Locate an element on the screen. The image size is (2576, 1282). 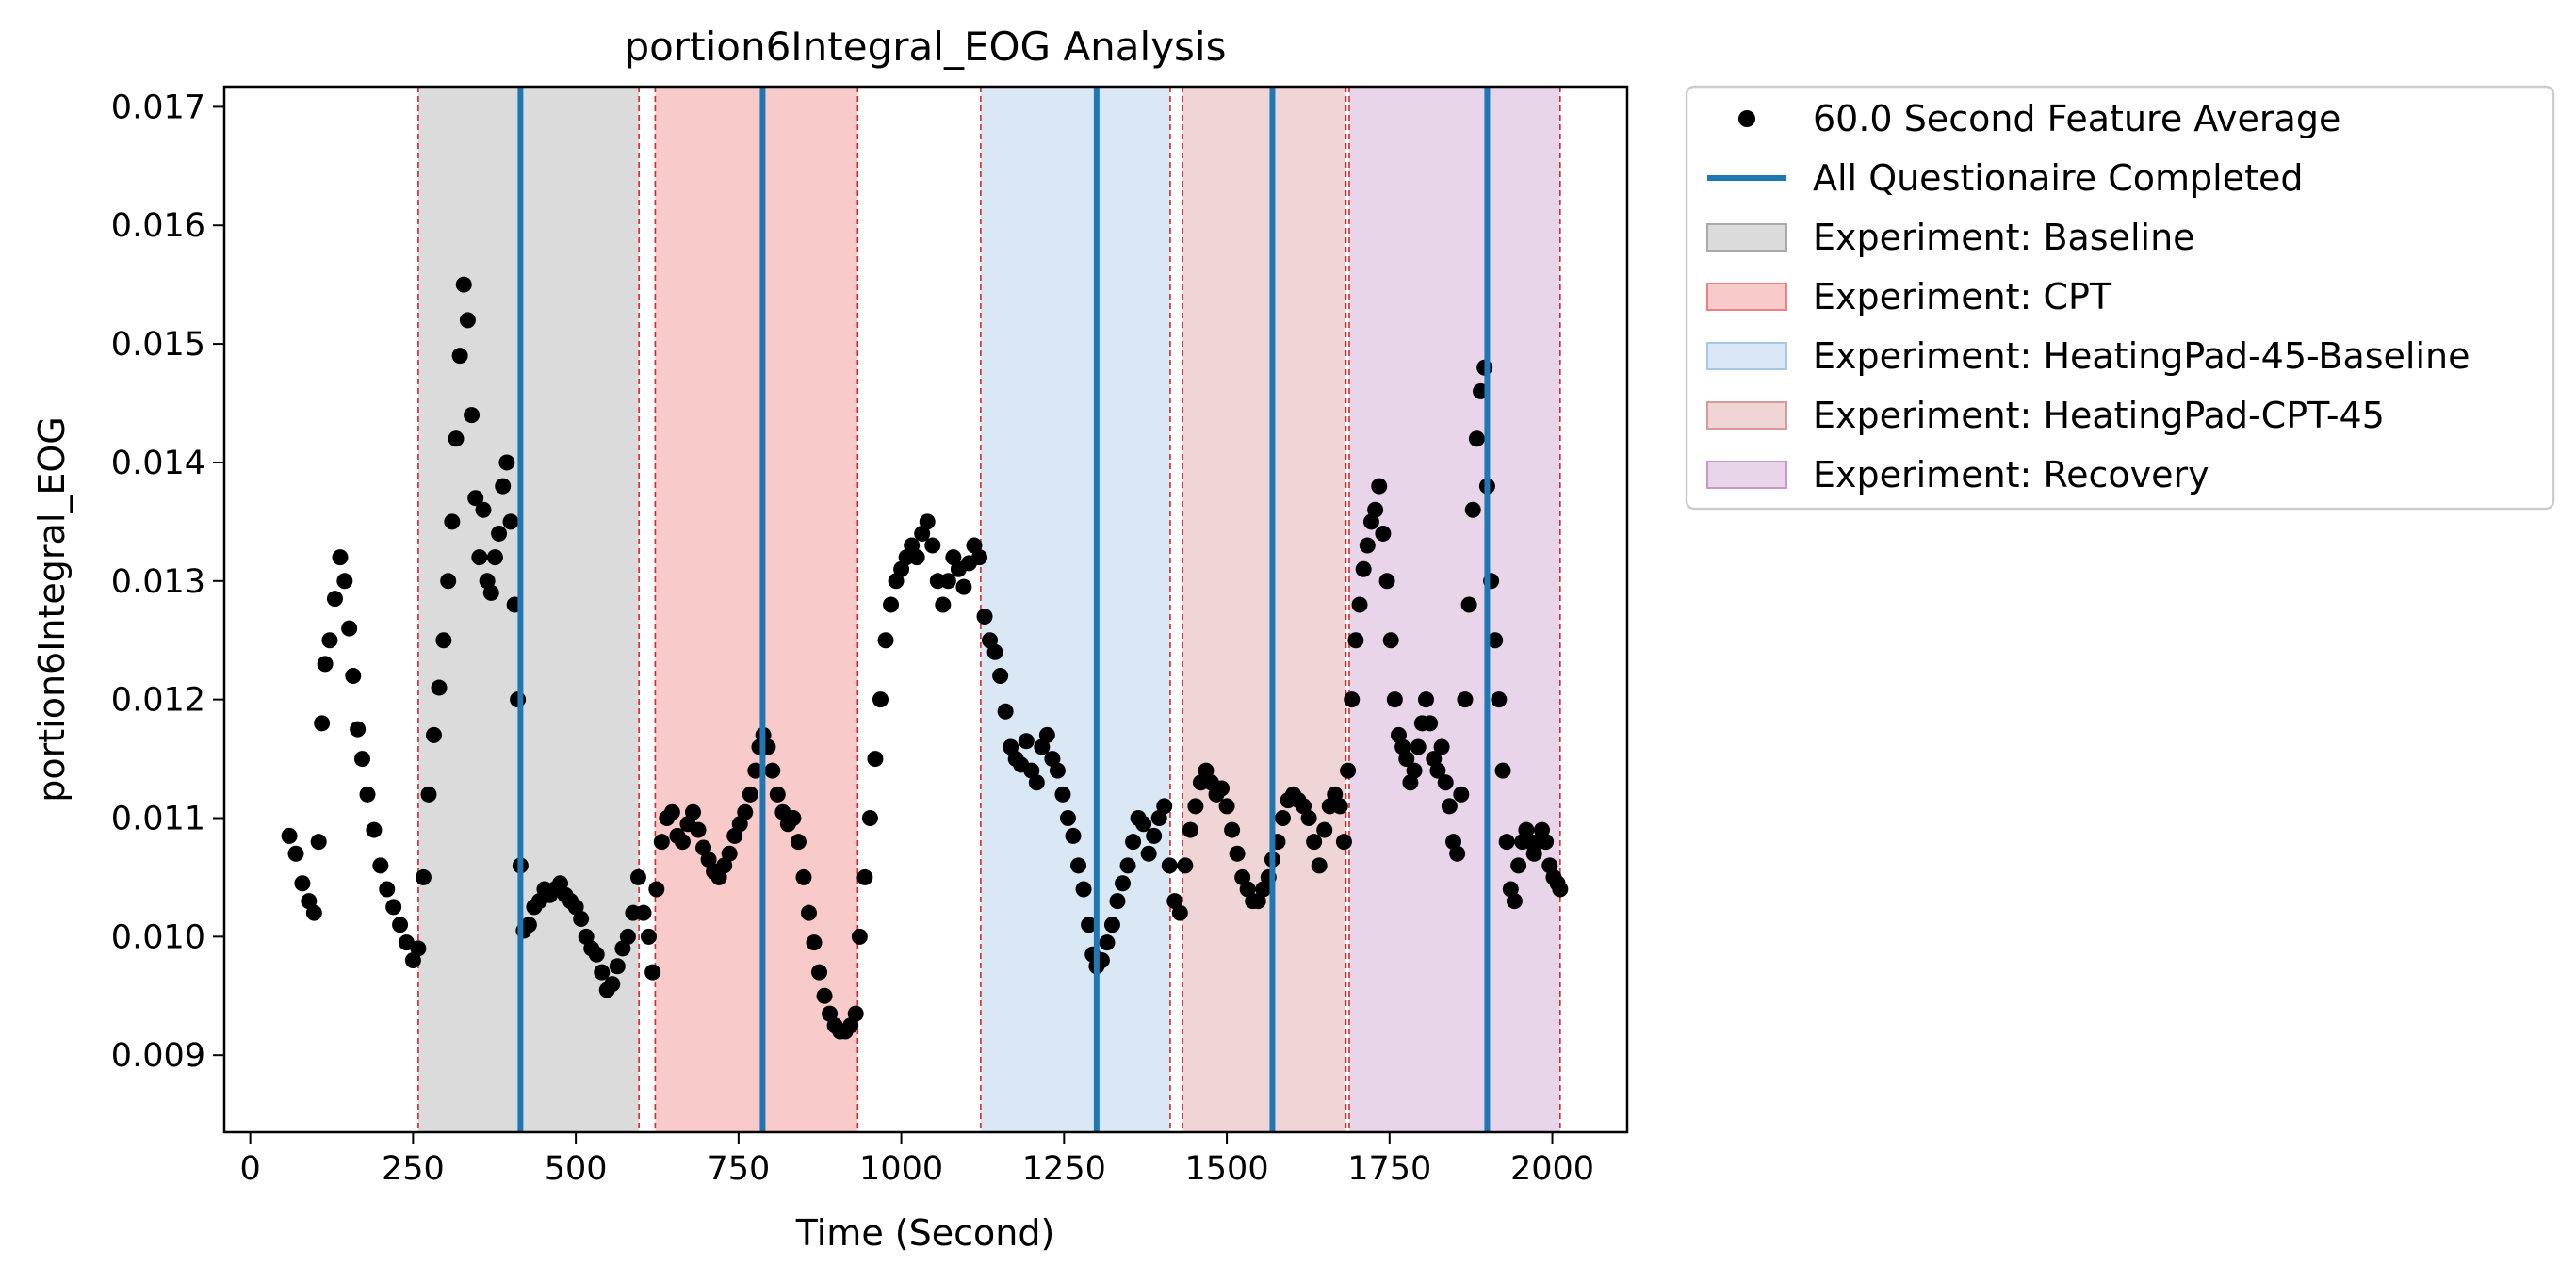
x-tick-label-3: 750 is located at coordinates (738, 1169).